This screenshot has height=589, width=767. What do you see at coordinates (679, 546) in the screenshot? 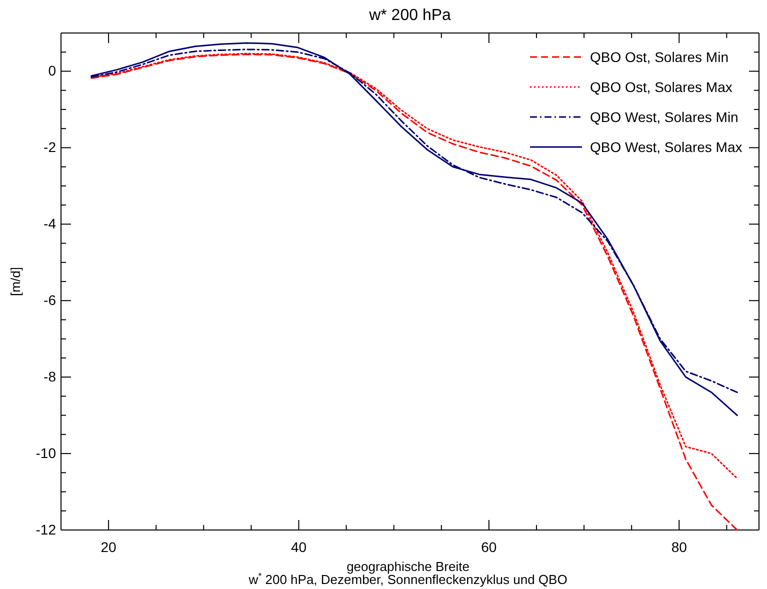
I see `x-tick-label: 80` at bounding box center [679, 546].